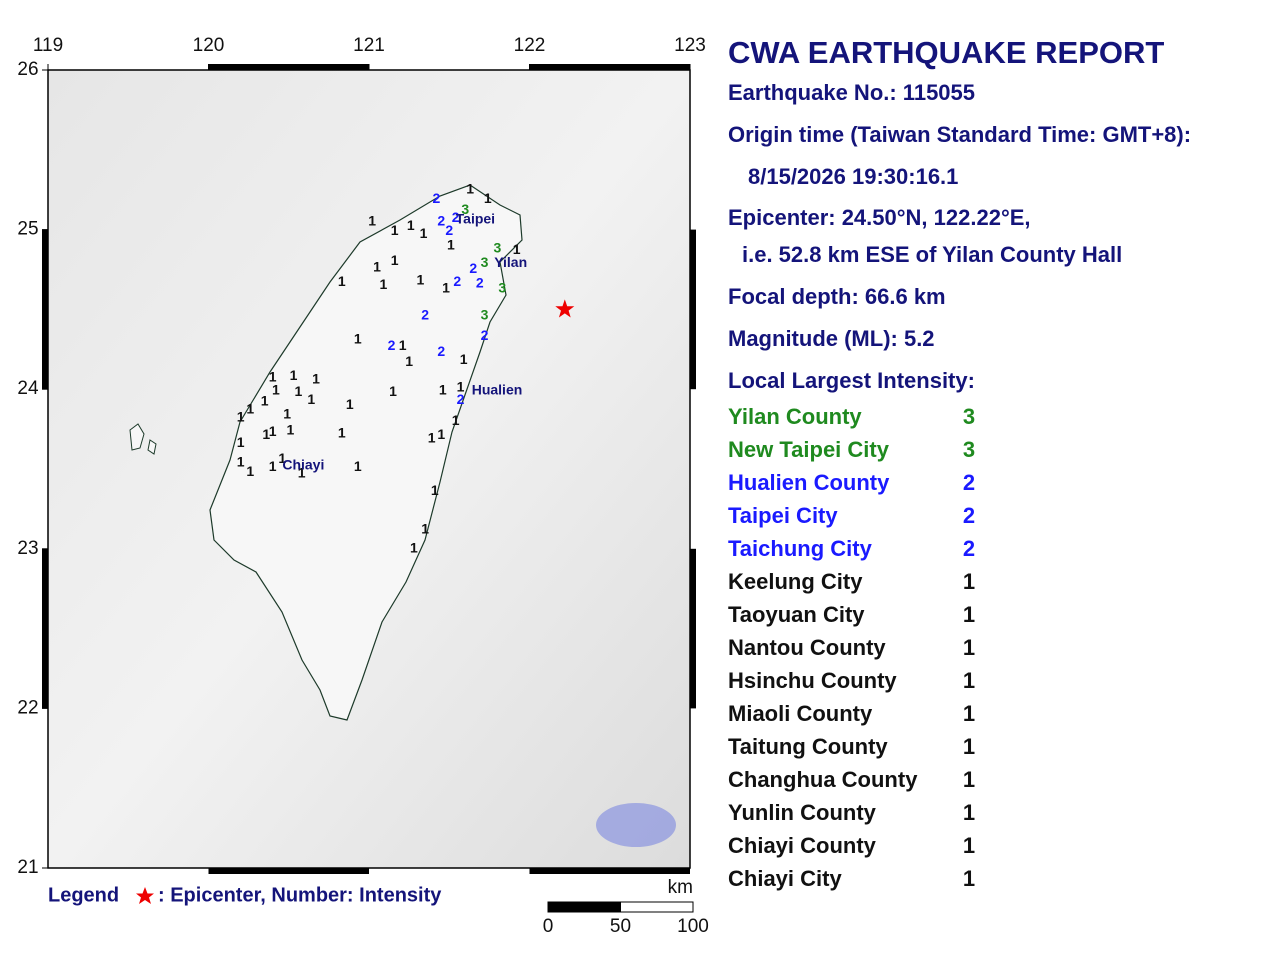 Image resolution: width=1280 pixels, height=960 pixels. What do you see at coordinates (27, 69) in the screenshot?
I see `lat-tick-label: 26` at bounding box center [27, 69].